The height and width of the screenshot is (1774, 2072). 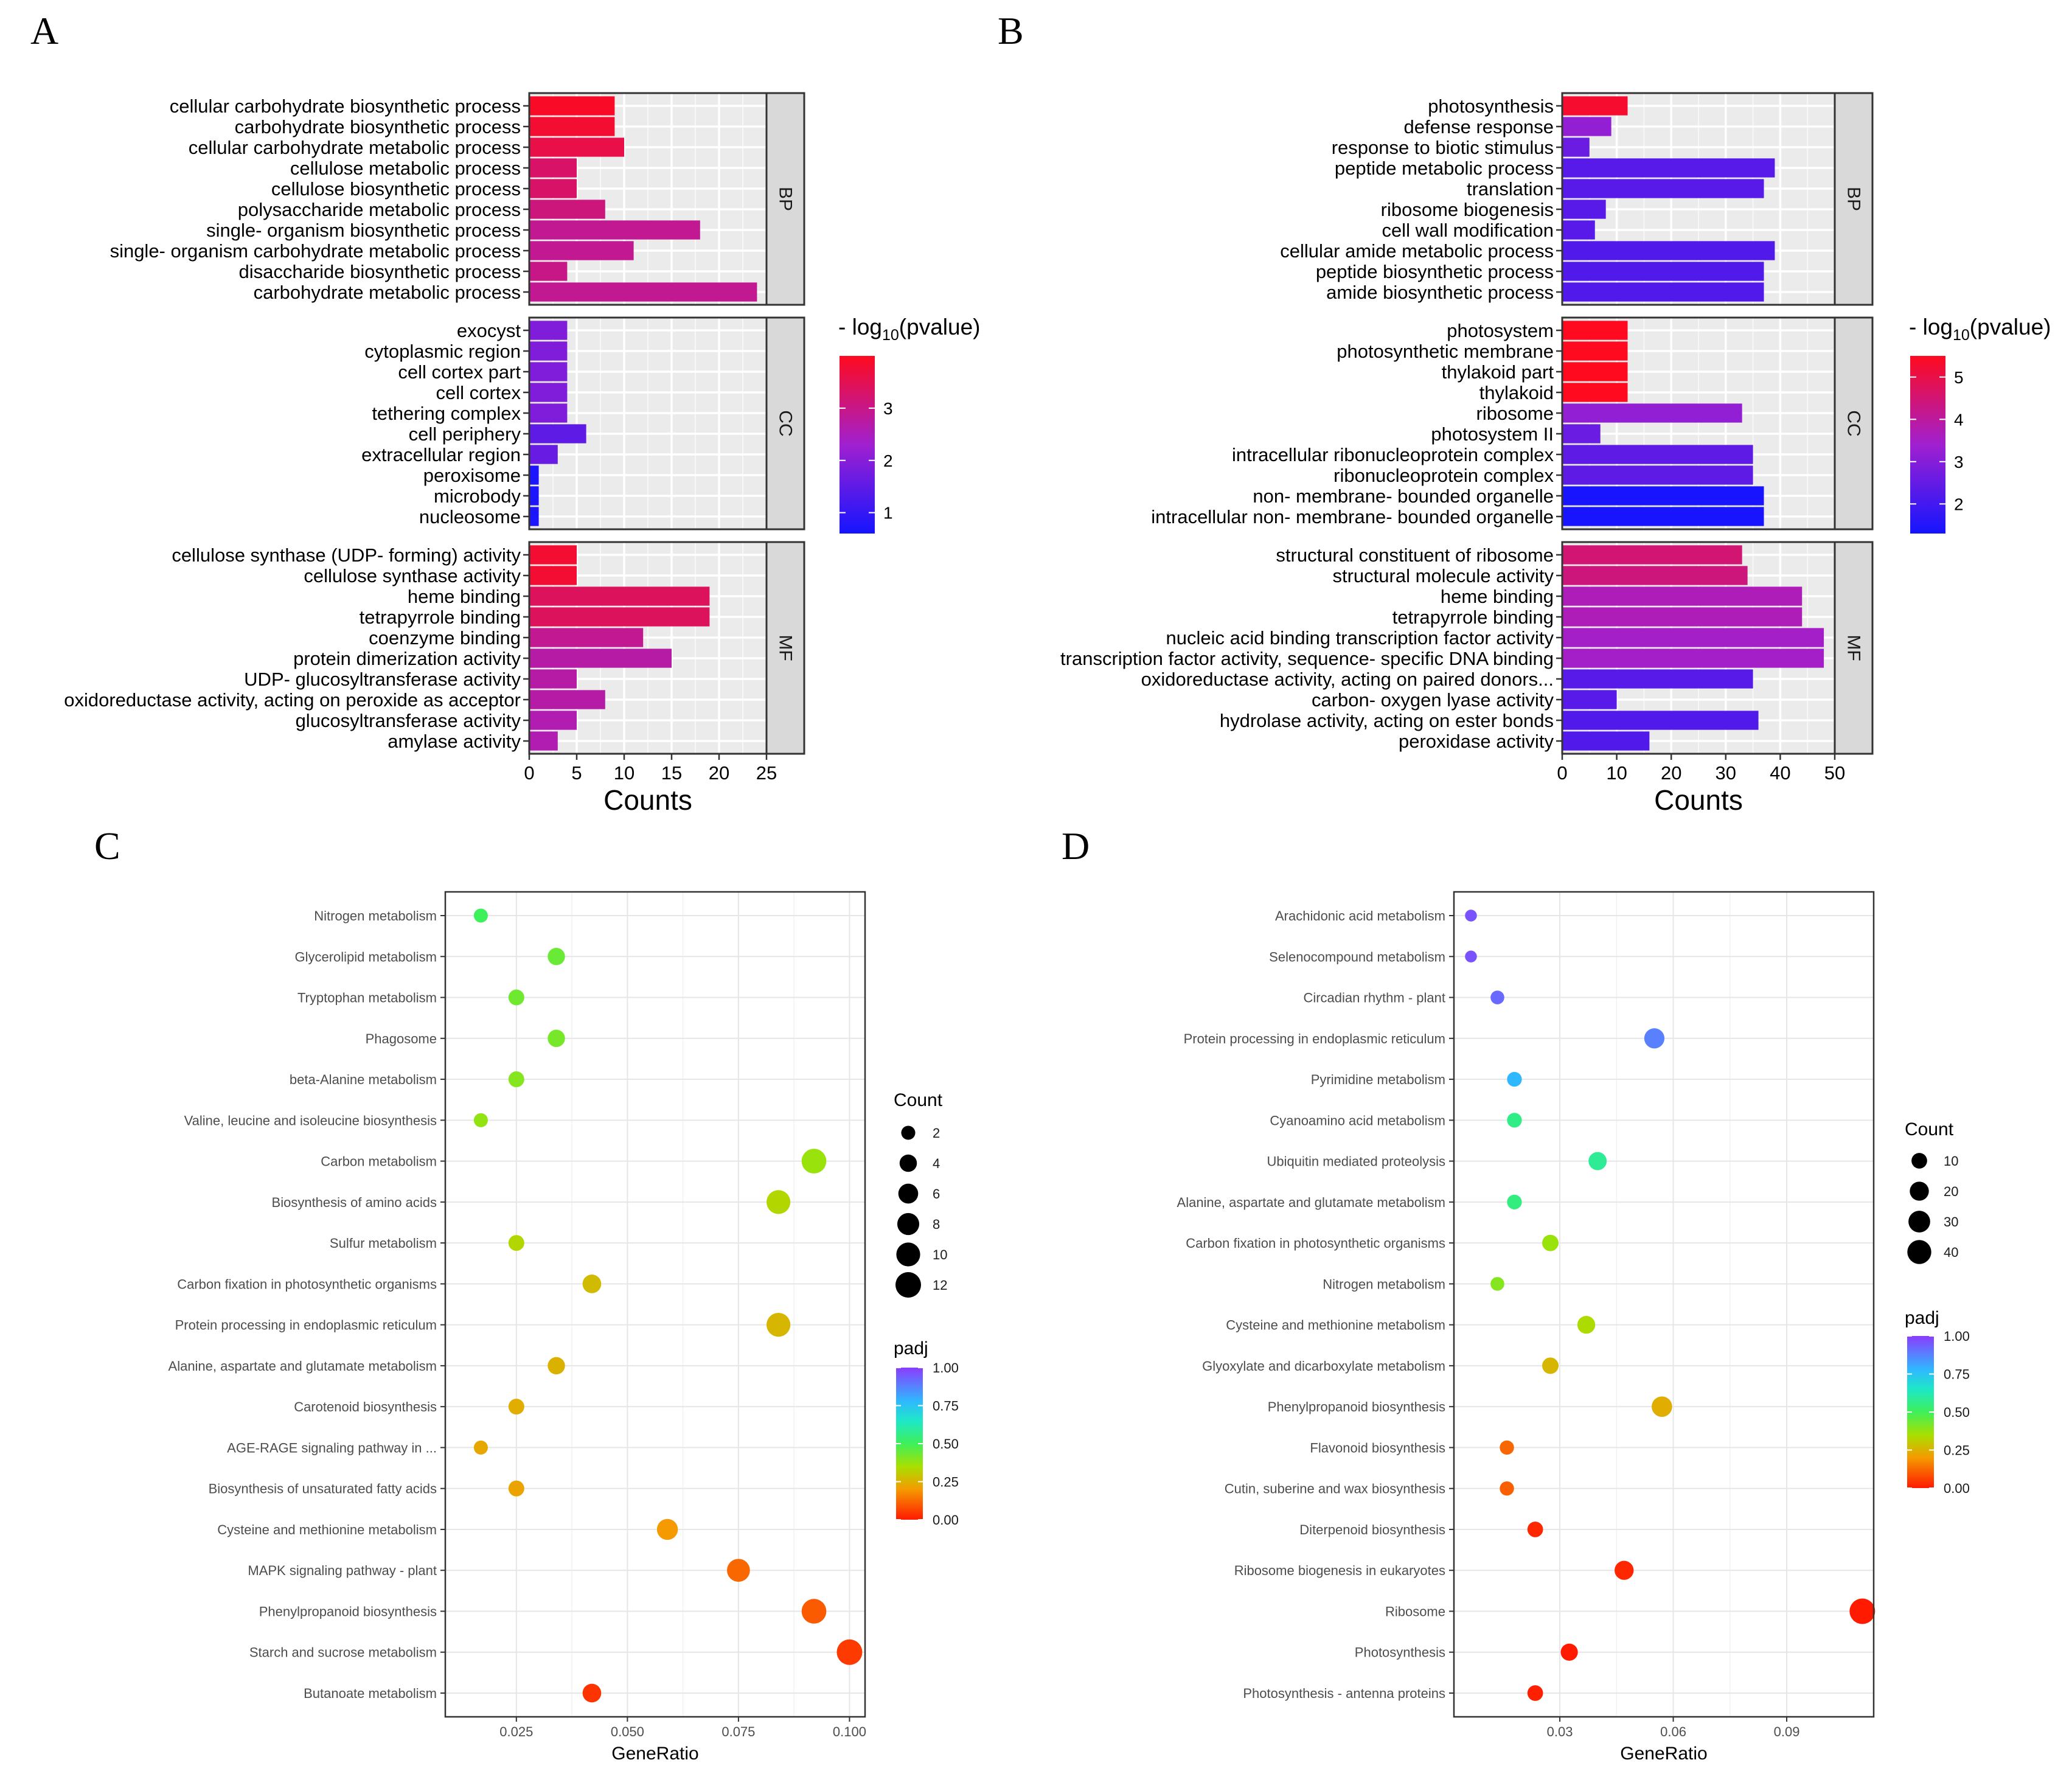 What do you see at coordinates (1372, 1529) in the screenshot?
I see `pathway-label: Diterpenoid biosynthesis` at bounding box center [1372, 1529].